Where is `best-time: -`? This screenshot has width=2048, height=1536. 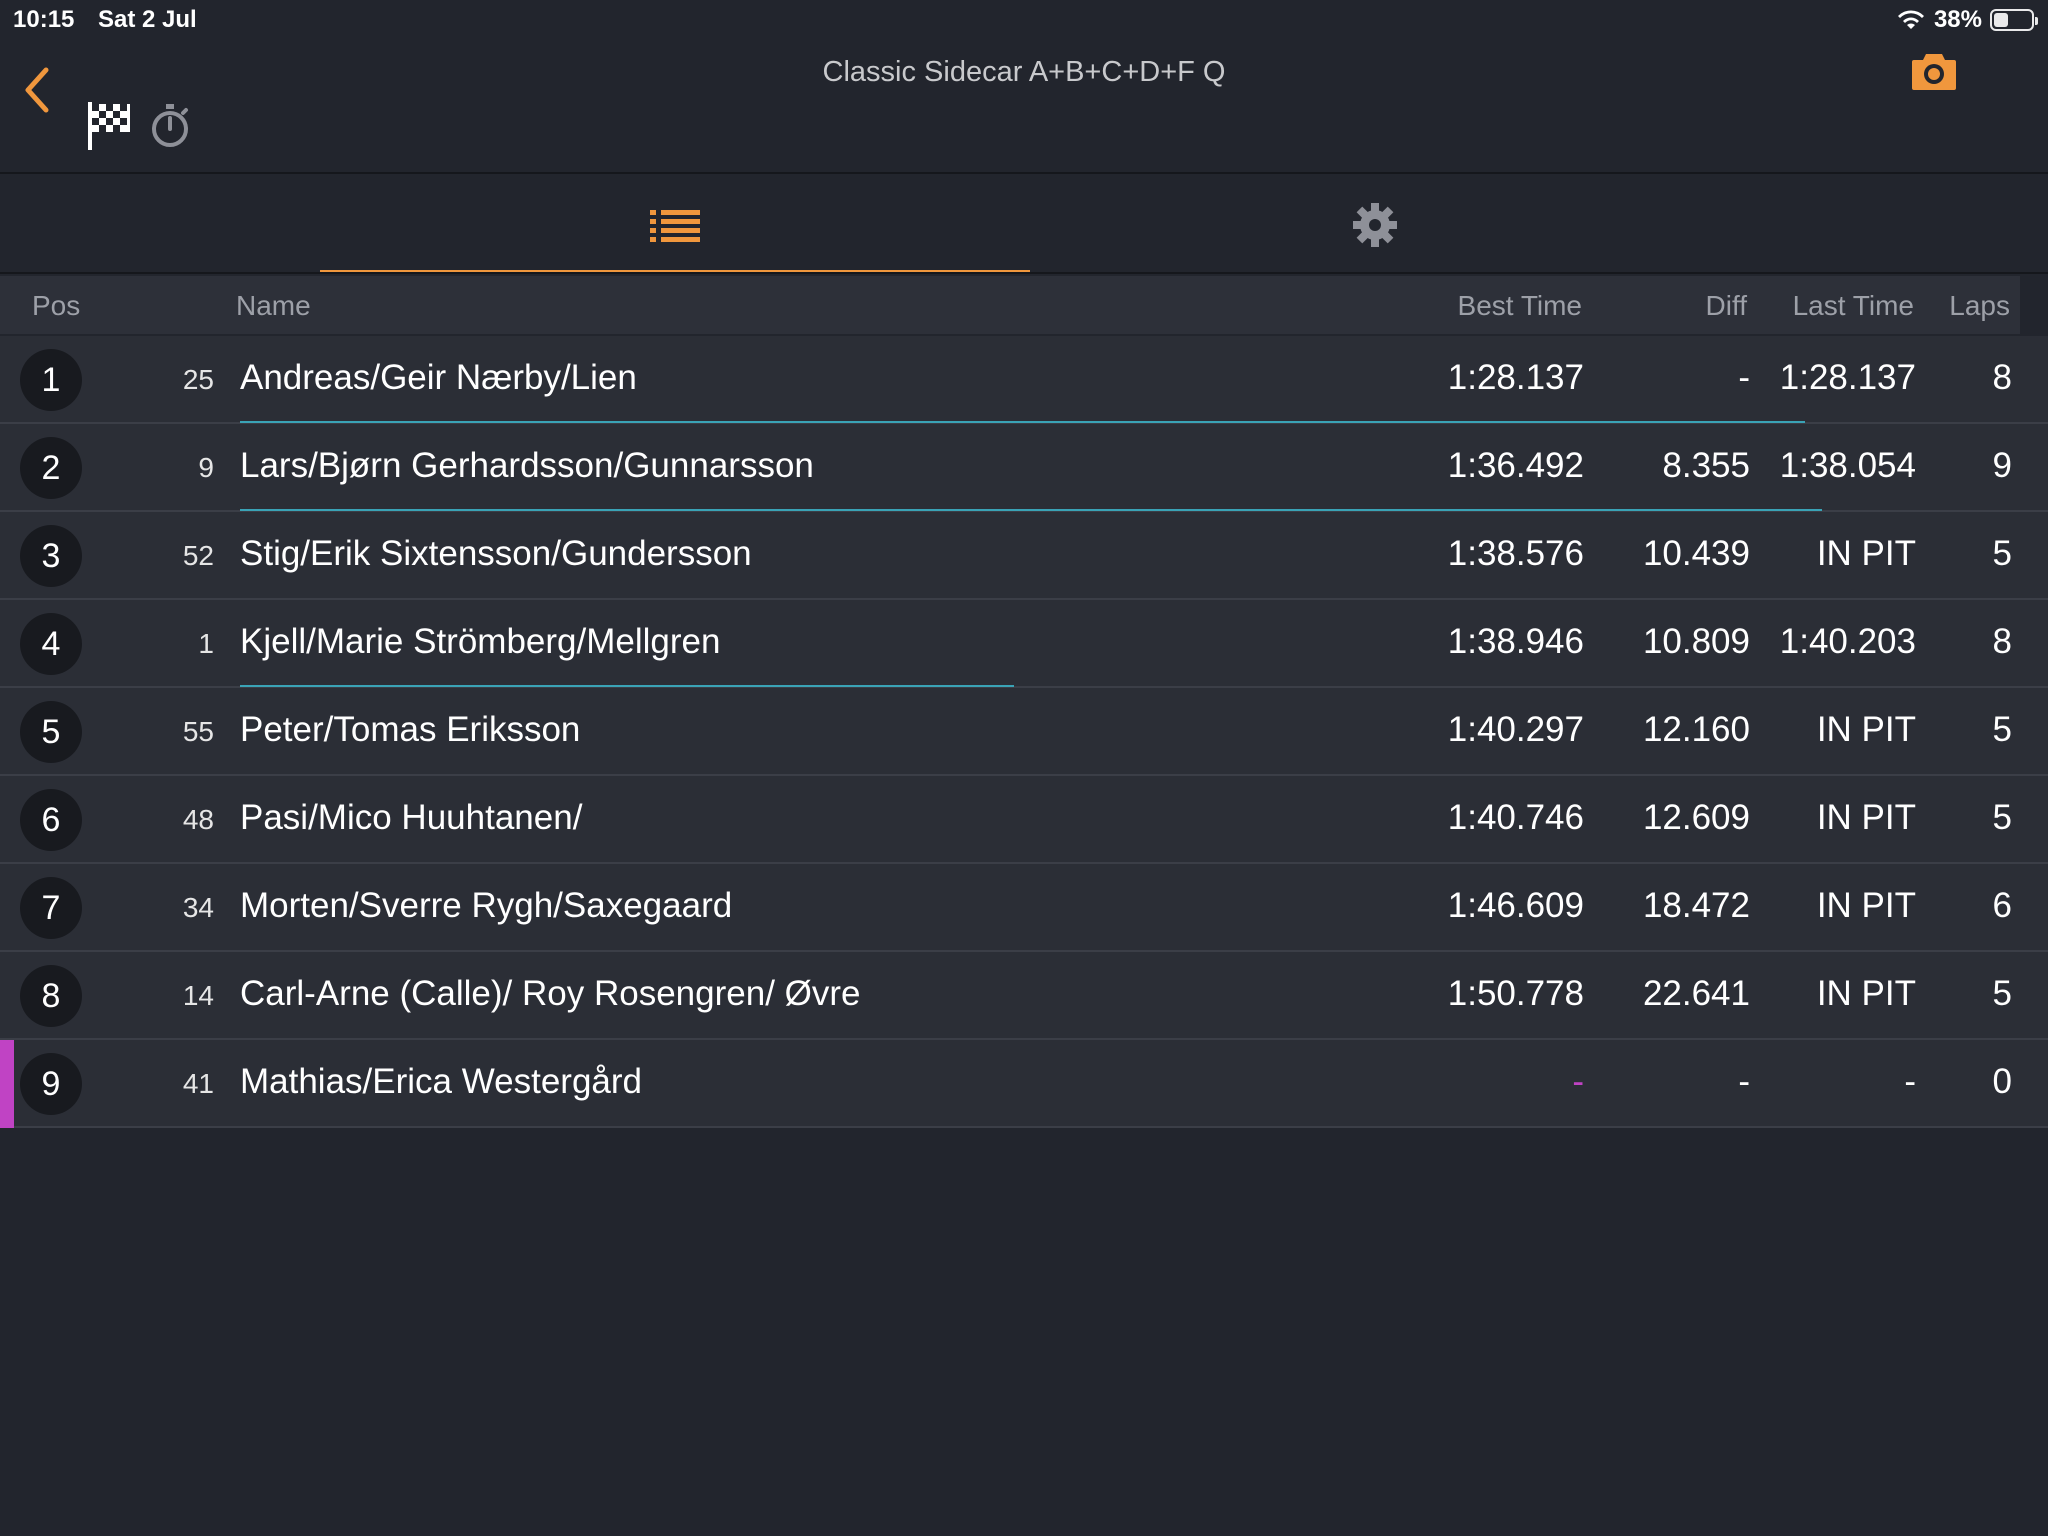
best-time: - is located at coordinates (1578, 1081).